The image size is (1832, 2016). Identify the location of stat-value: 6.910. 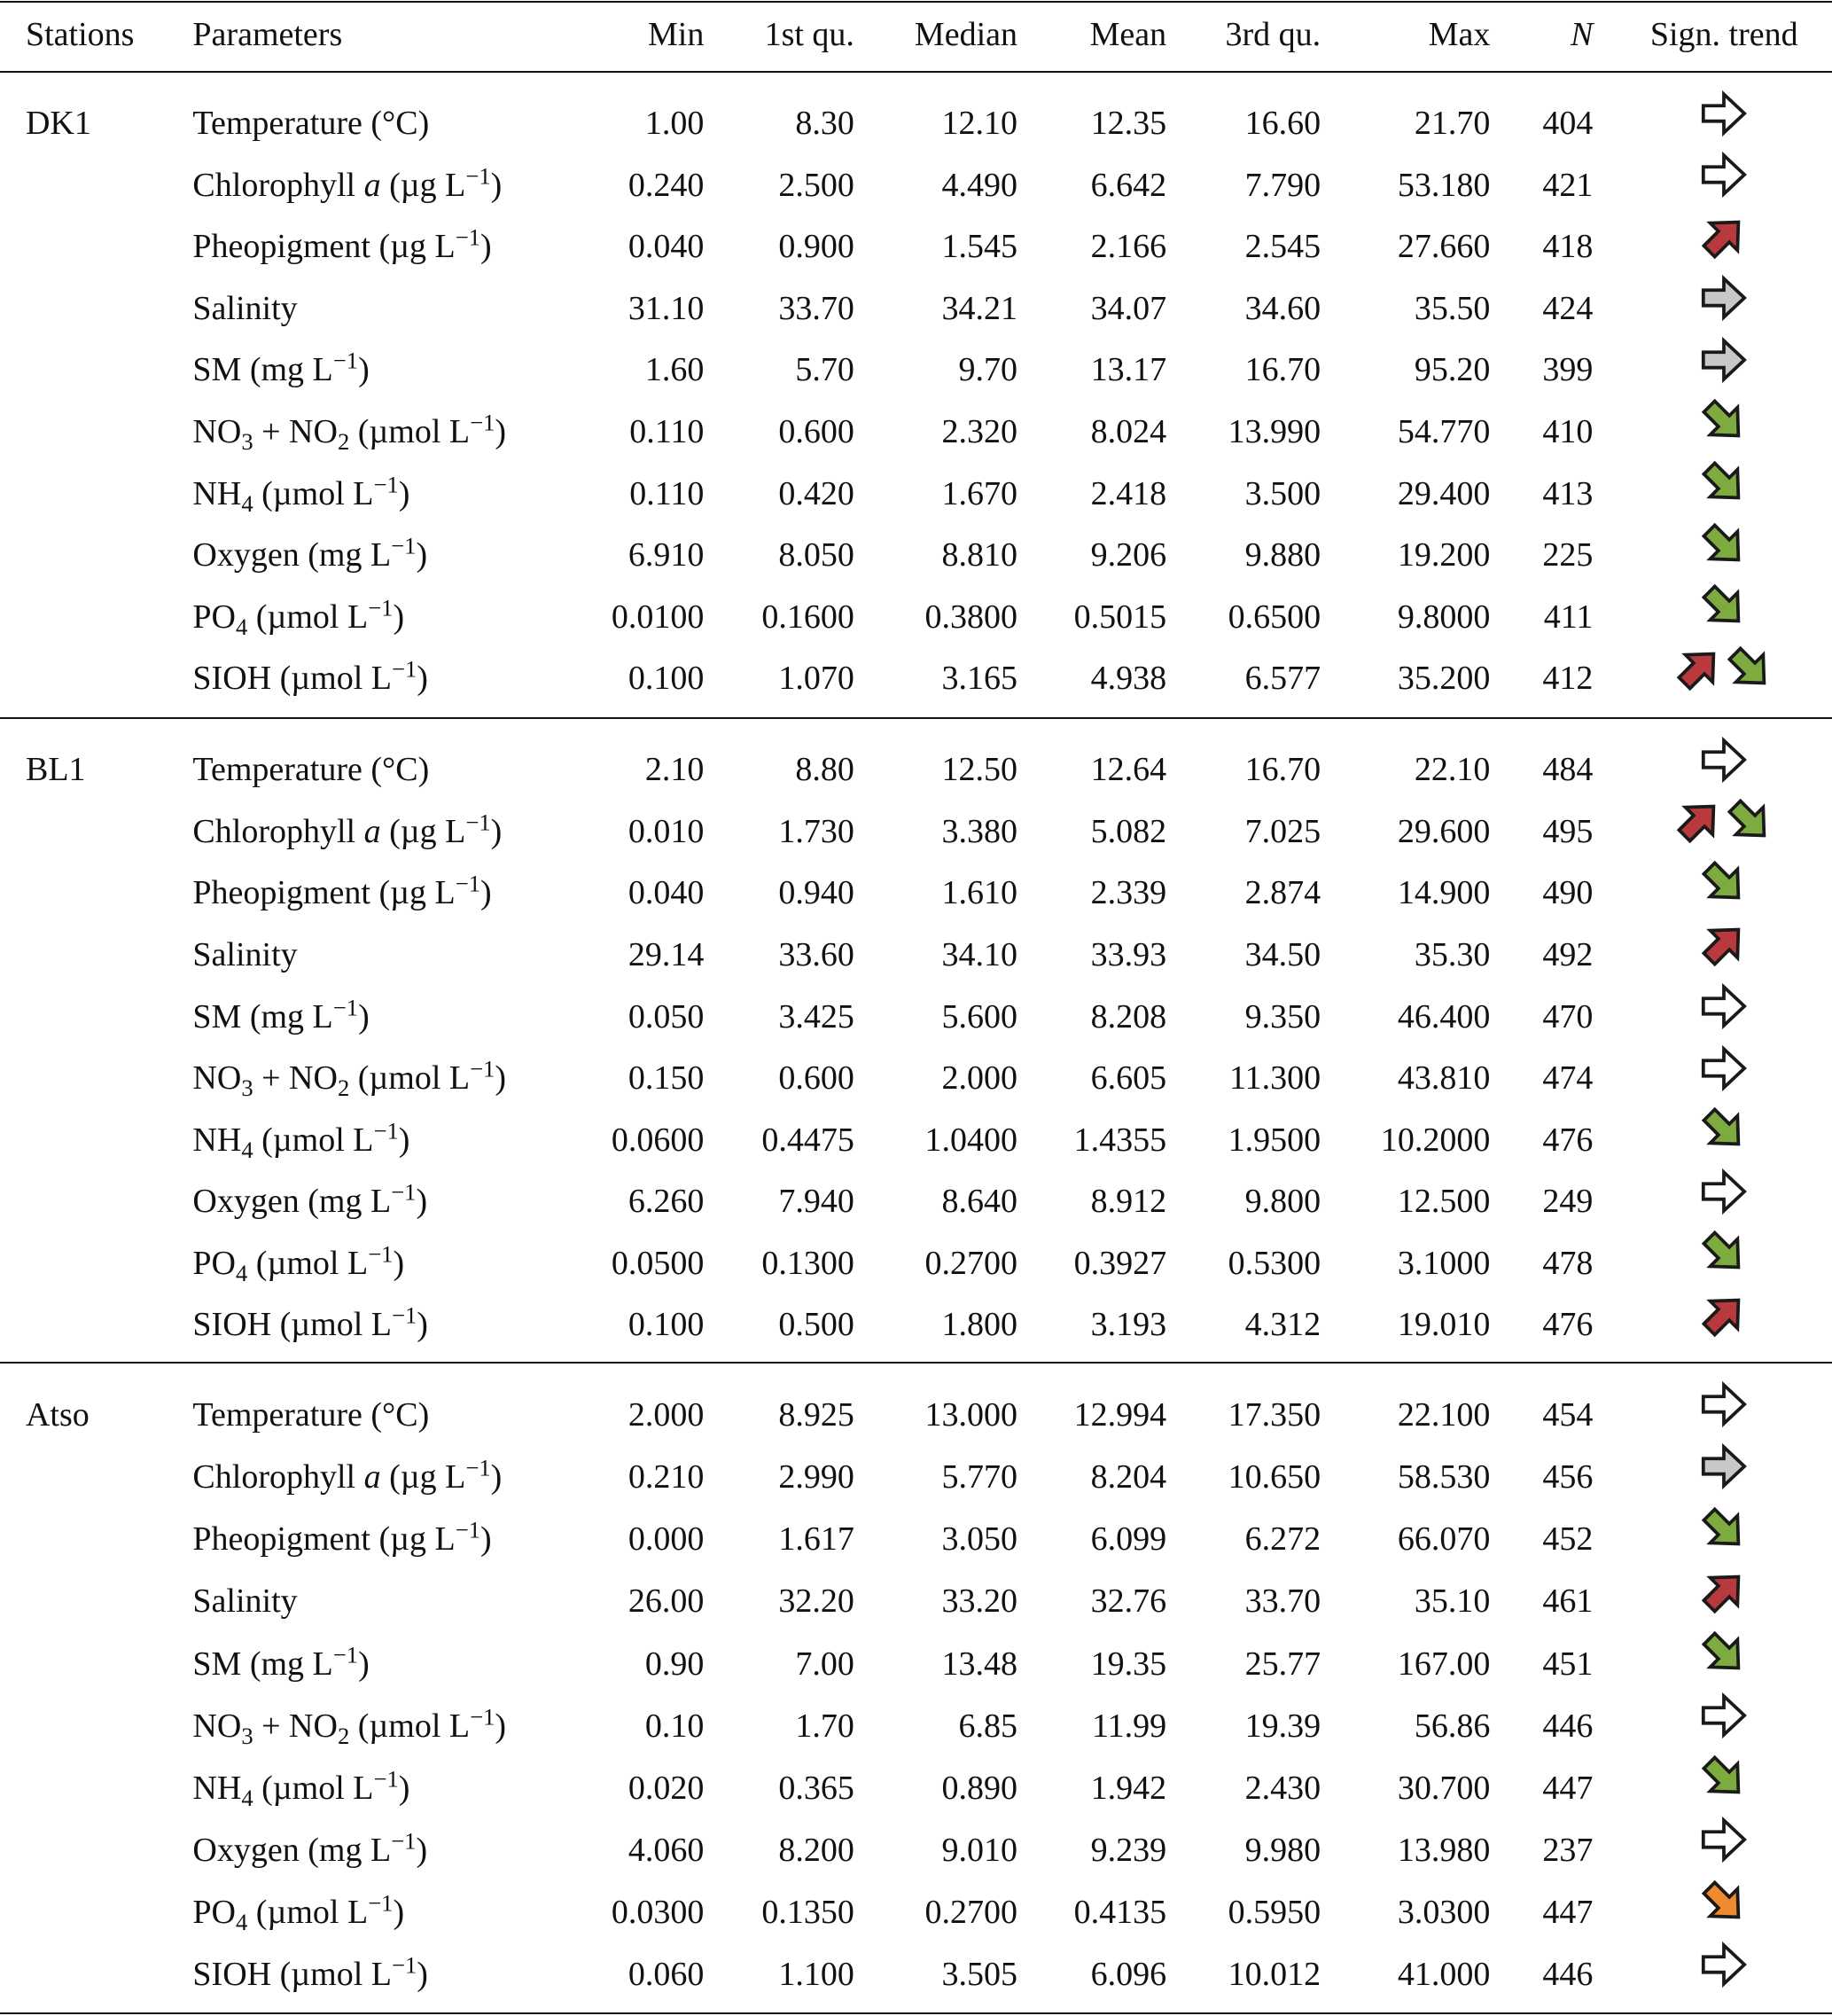
(666, 555).